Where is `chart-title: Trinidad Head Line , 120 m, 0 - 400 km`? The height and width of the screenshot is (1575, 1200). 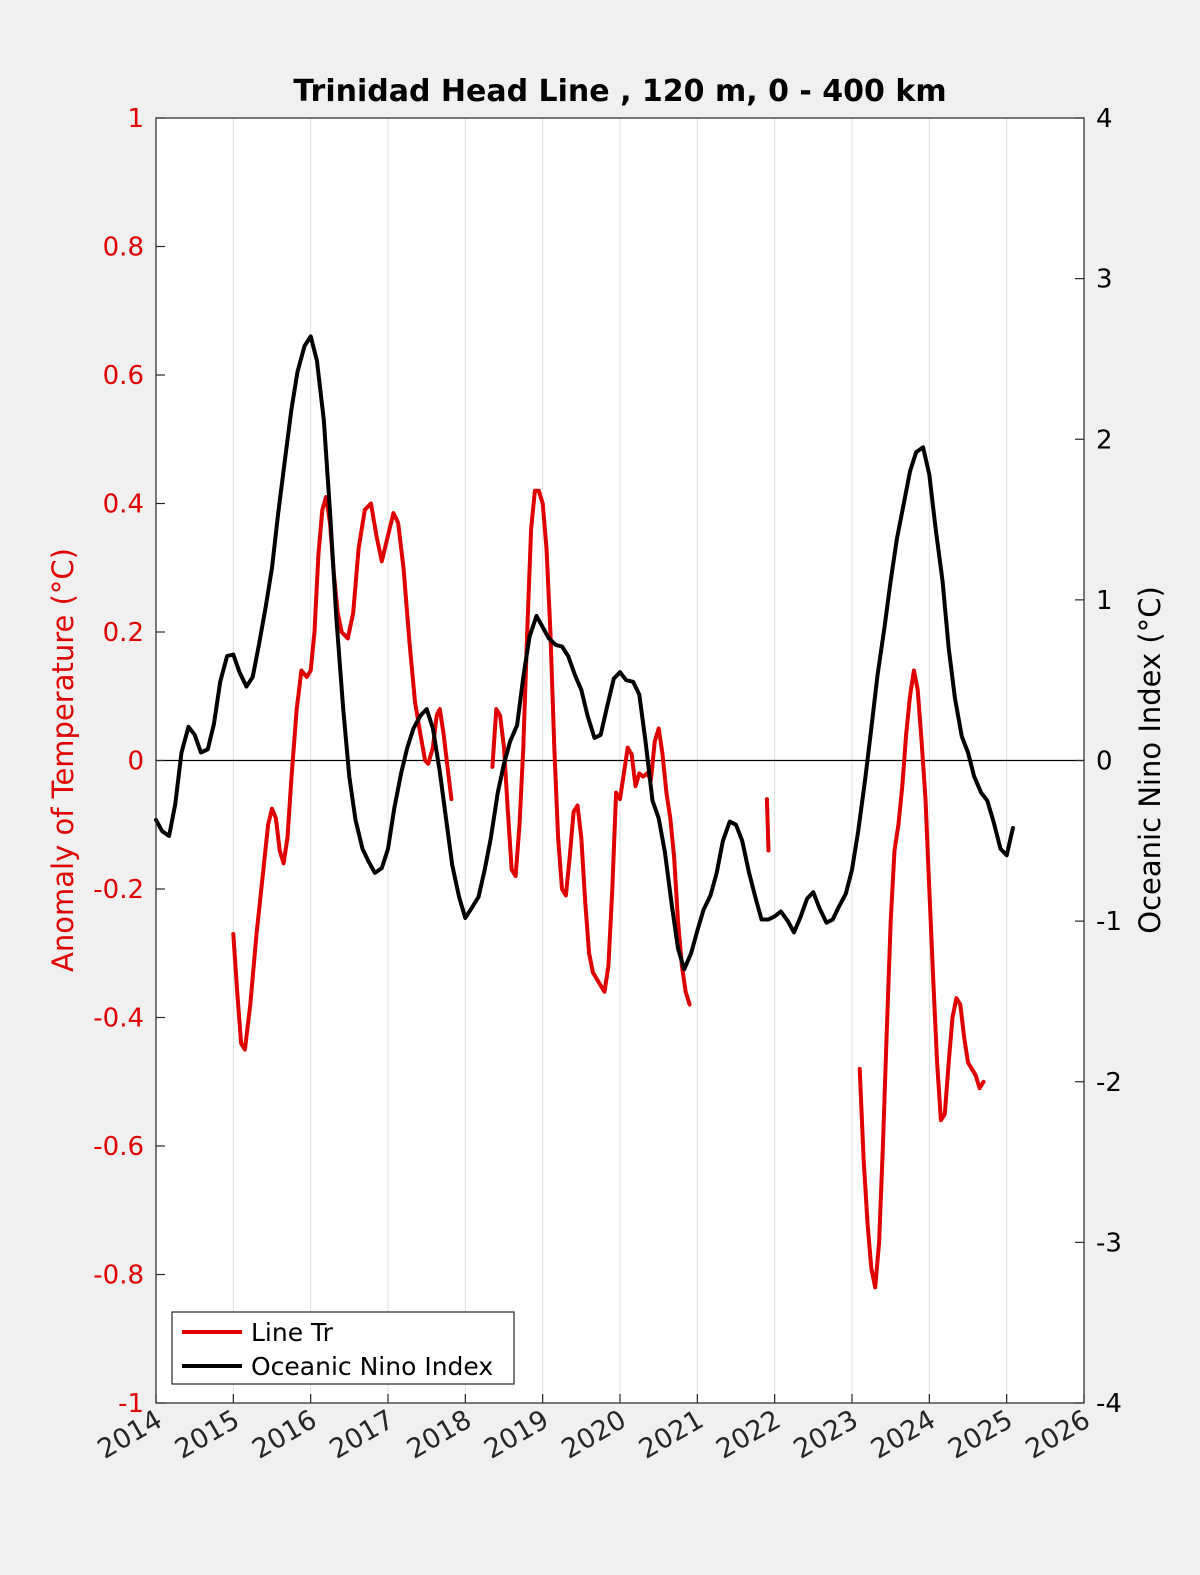 chart-title: Trinidad Head Line , 120 m, 0 - 400 km is located at coordinates (619, 91).